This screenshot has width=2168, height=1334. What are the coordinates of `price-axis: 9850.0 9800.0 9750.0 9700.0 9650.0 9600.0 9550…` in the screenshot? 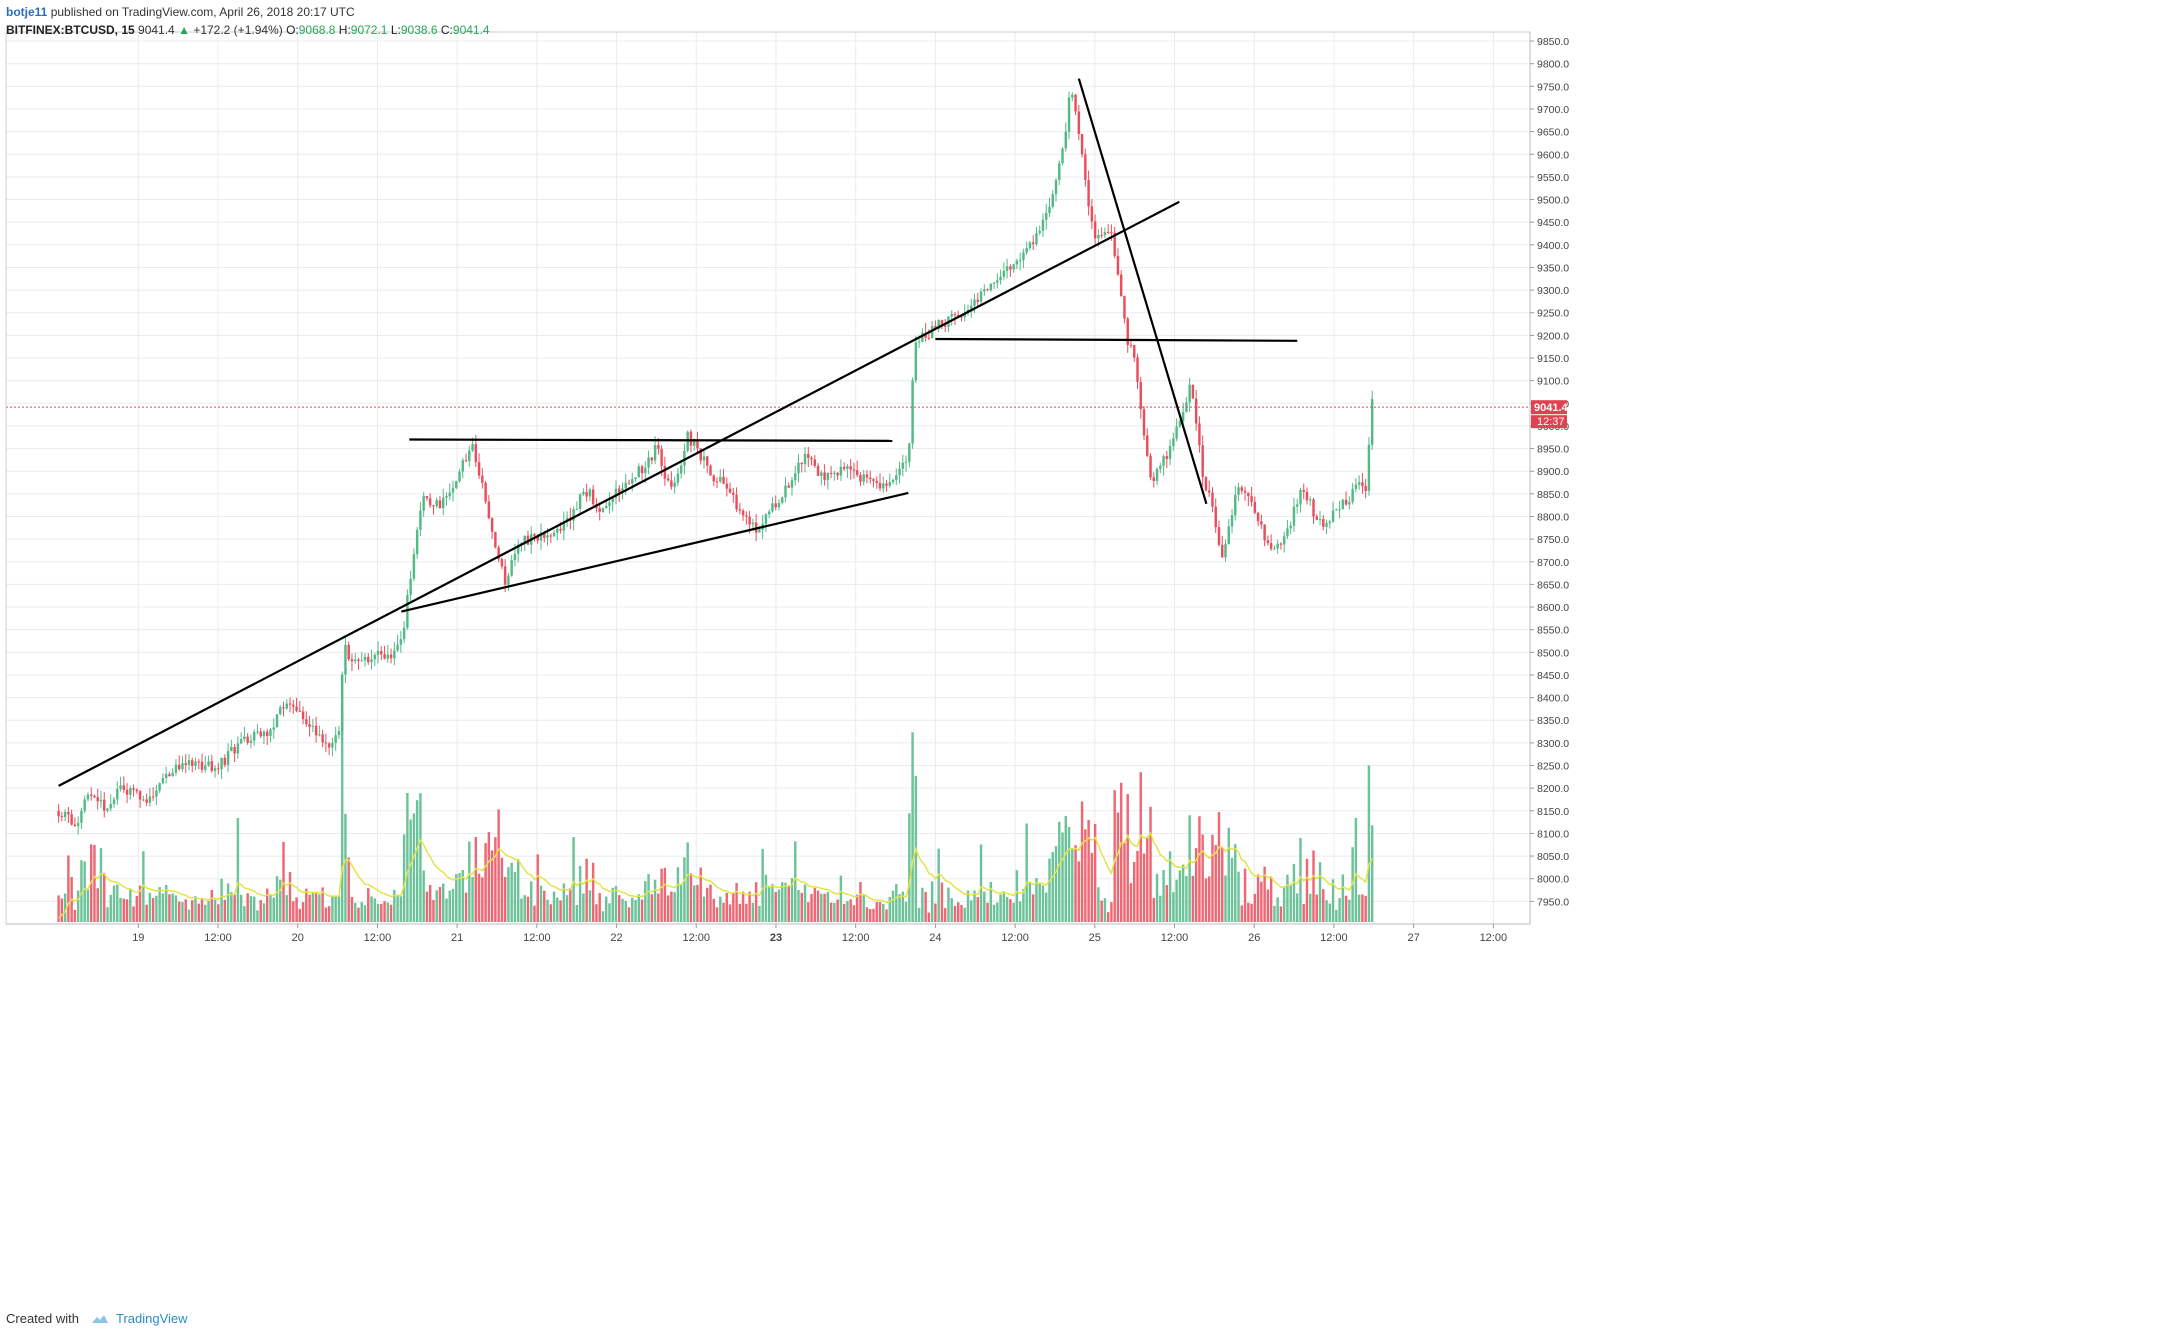 It's located at (1549, 478).